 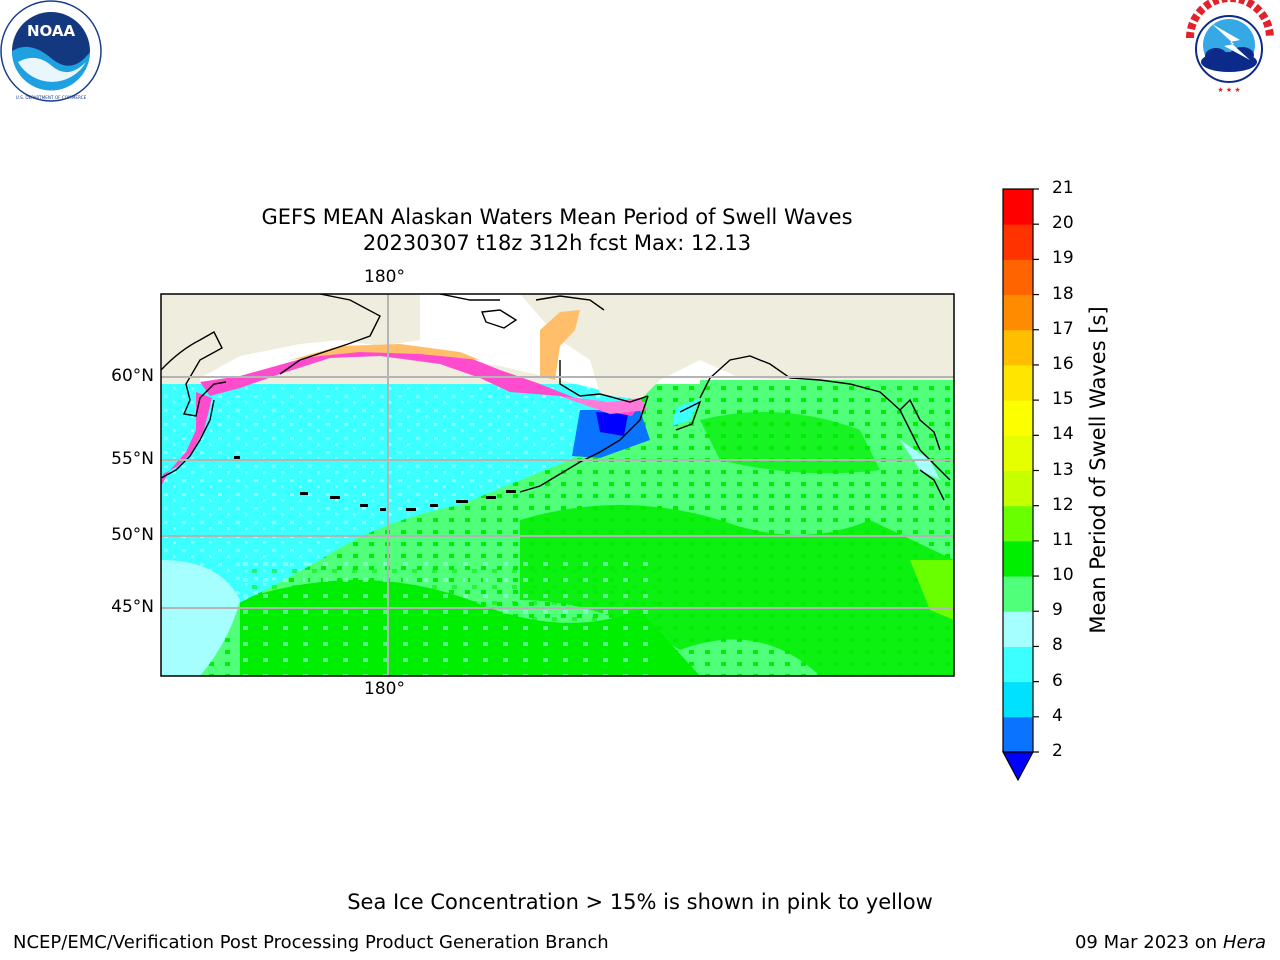 I want to click on colorbar-tick-label: 18, so click(x=1063, y=293).